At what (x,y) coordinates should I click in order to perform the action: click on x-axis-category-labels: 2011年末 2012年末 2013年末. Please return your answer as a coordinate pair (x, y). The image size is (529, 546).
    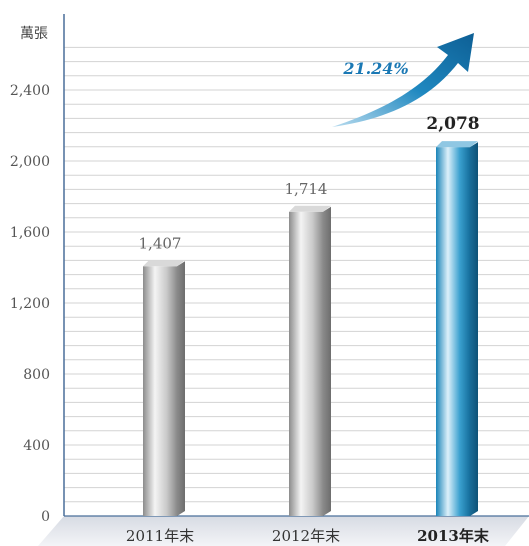
    Looking at the image, I should click on (308, 536).